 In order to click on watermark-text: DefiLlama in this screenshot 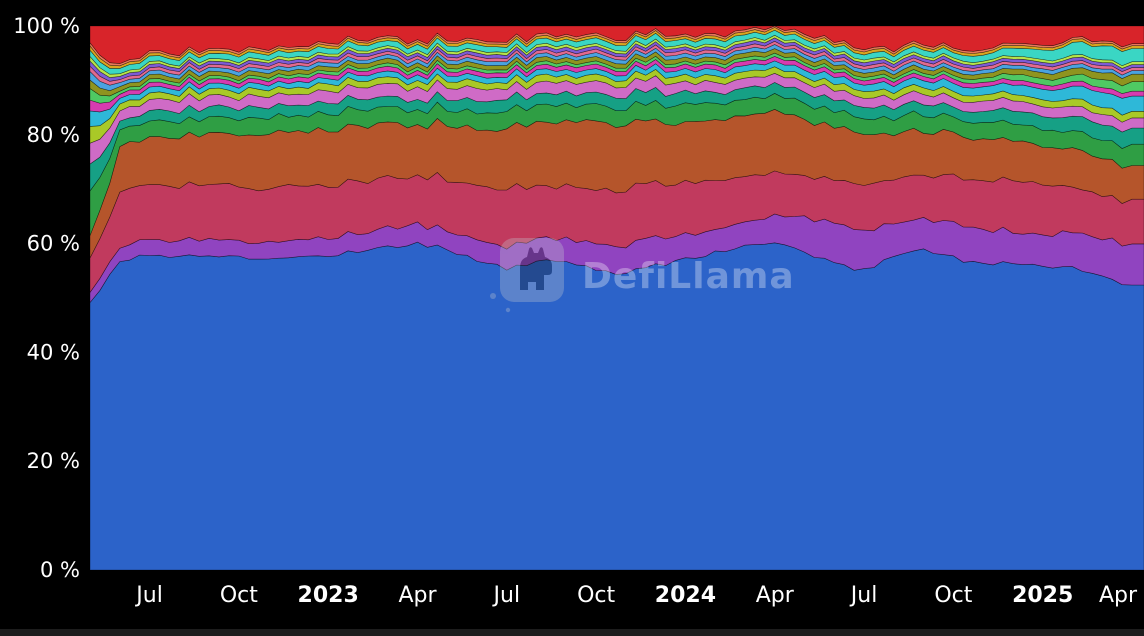, I will do `click(688, 276)`.